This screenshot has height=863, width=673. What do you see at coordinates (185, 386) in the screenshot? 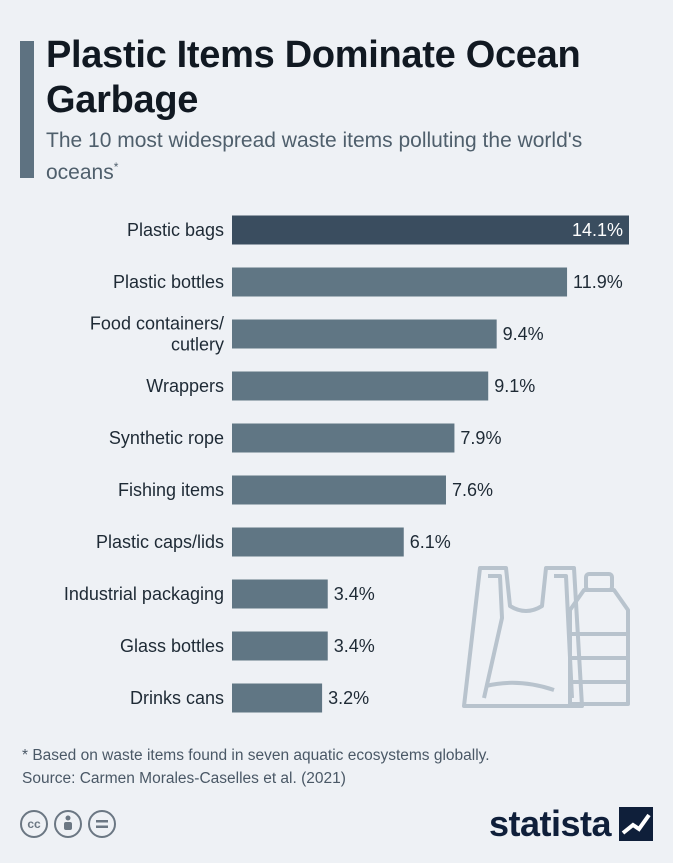
I see `category-label-3: Wrappers` at bounding box center [185, 386].